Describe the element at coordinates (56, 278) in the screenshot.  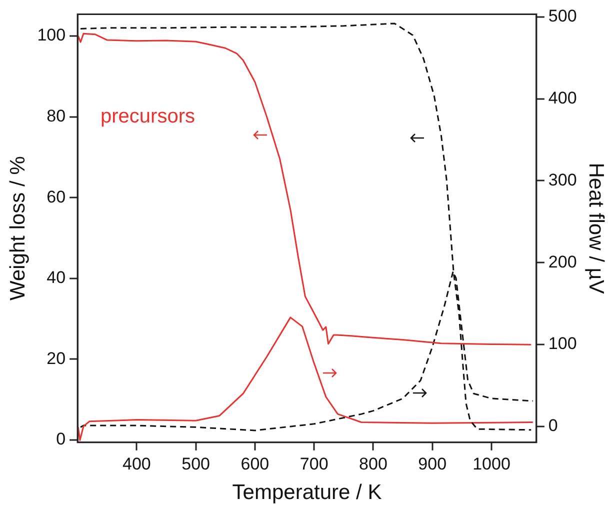
I see `y-tick-label: 40` at that location.